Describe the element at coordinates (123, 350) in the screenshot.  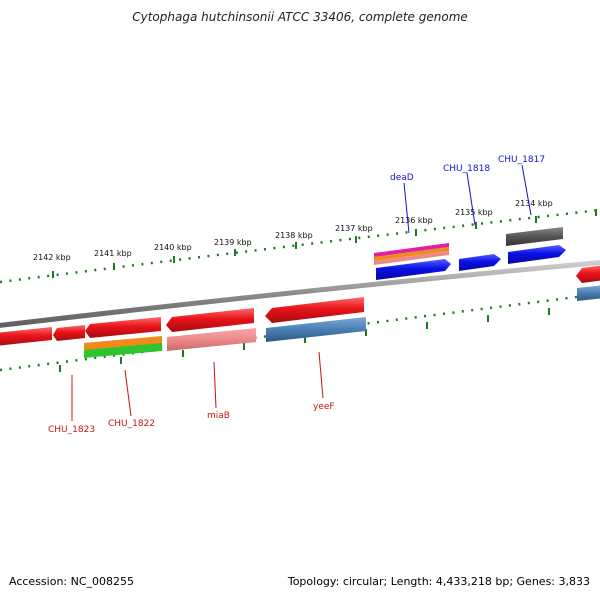
I see `feature-chu1822-green` at that location.